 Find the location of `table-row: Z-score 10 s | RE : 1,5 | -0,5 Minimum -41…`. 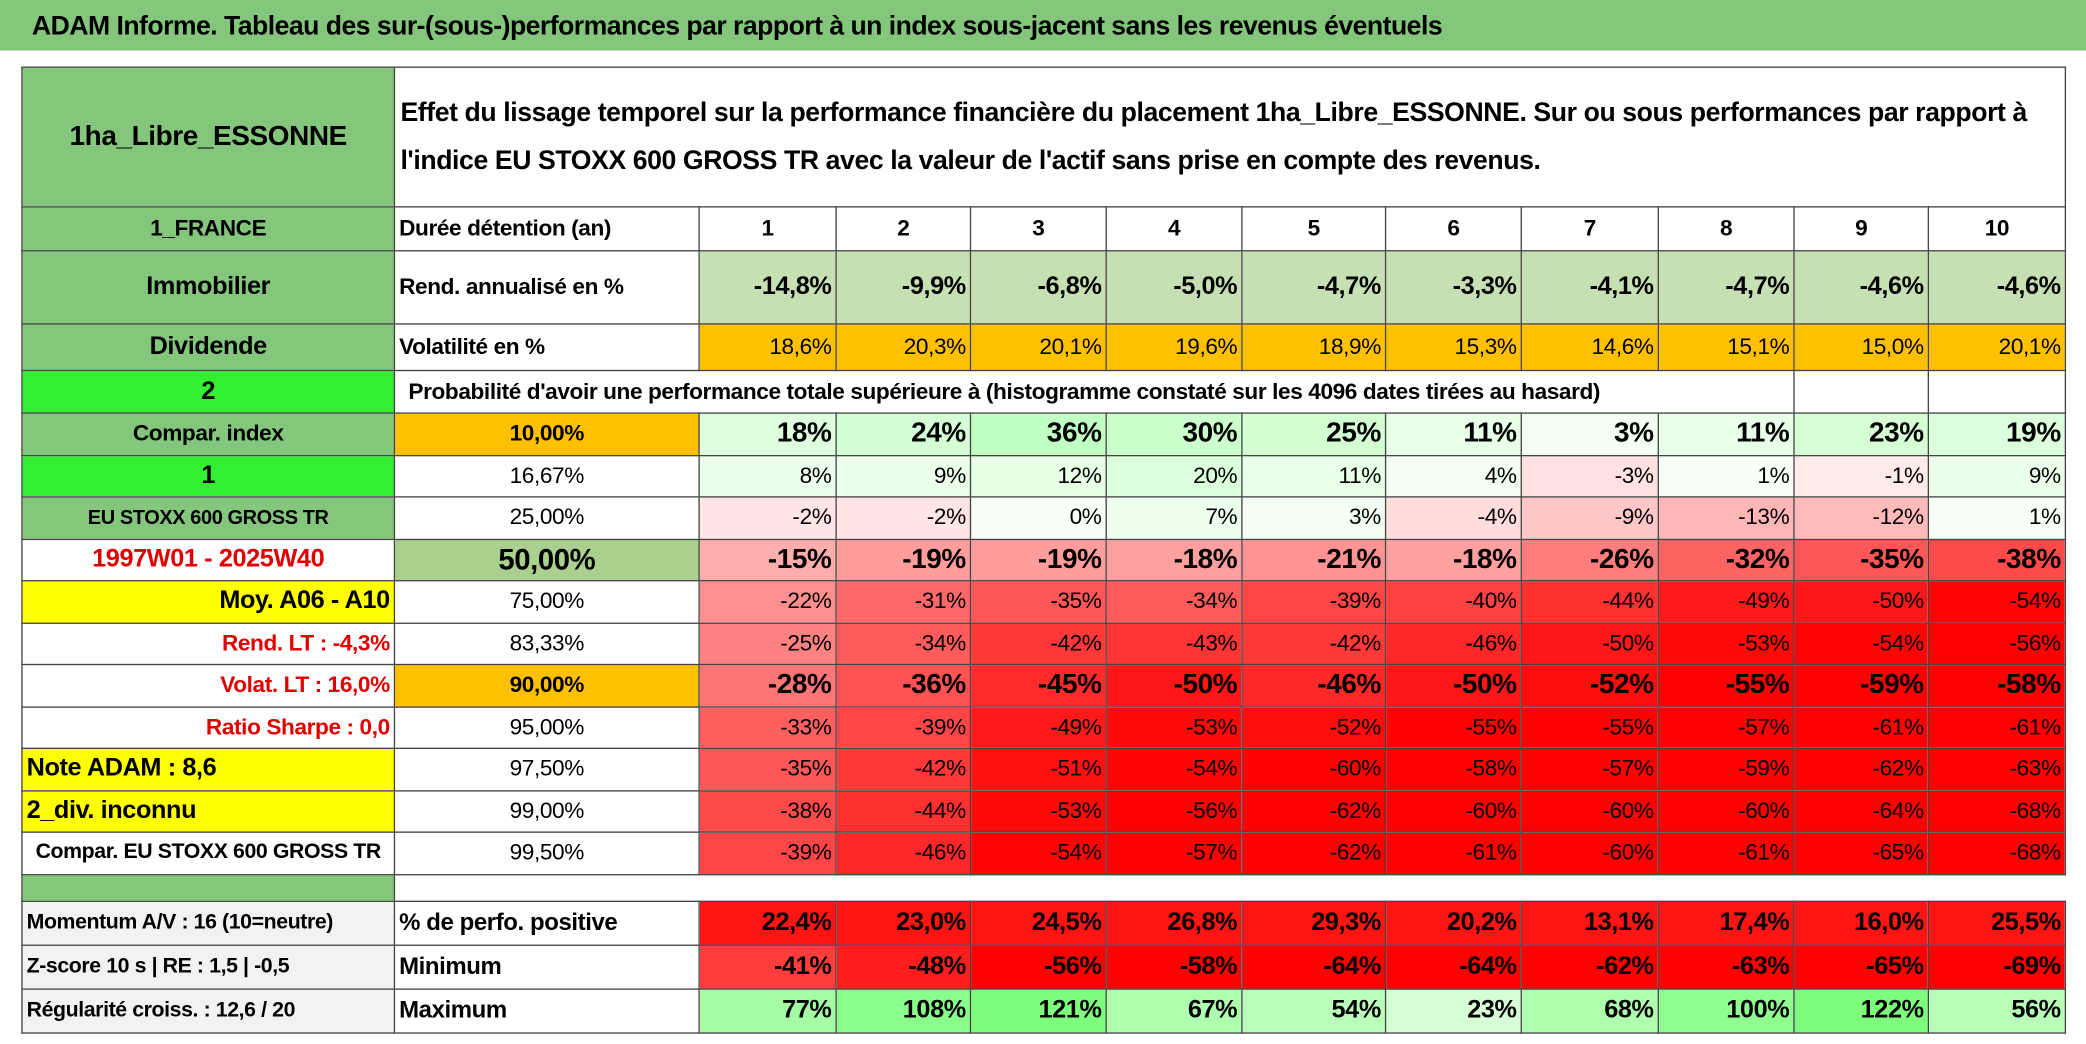

table-row: Z-score 10 s | RE : 1,5 | -0,5 Minimum -41… is located at coordinates (1044, 966).